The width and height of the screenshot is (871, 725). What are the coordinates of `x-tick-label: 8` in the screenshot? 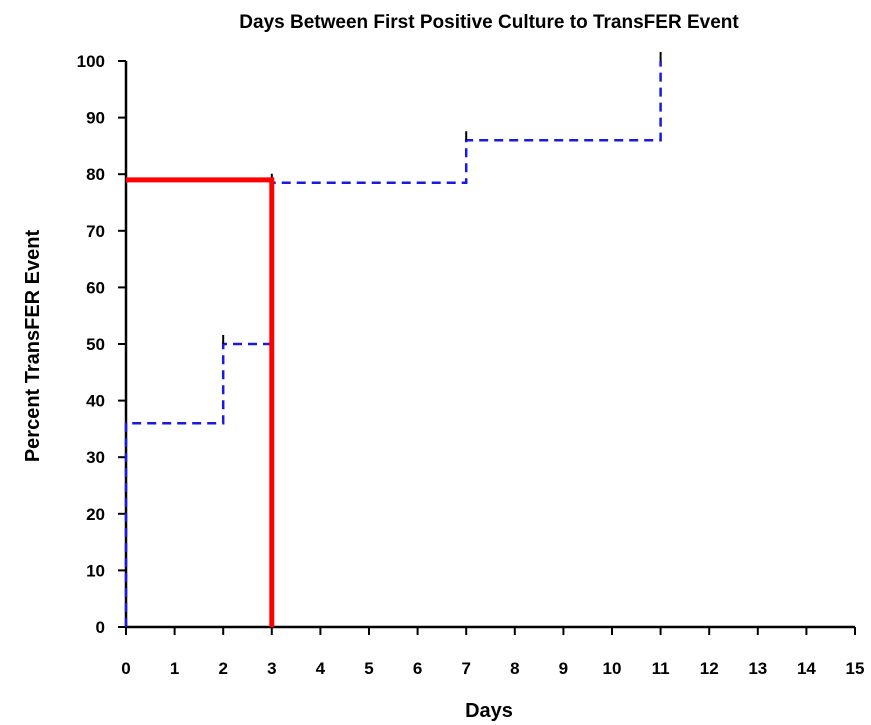 It's located at (514, 668).